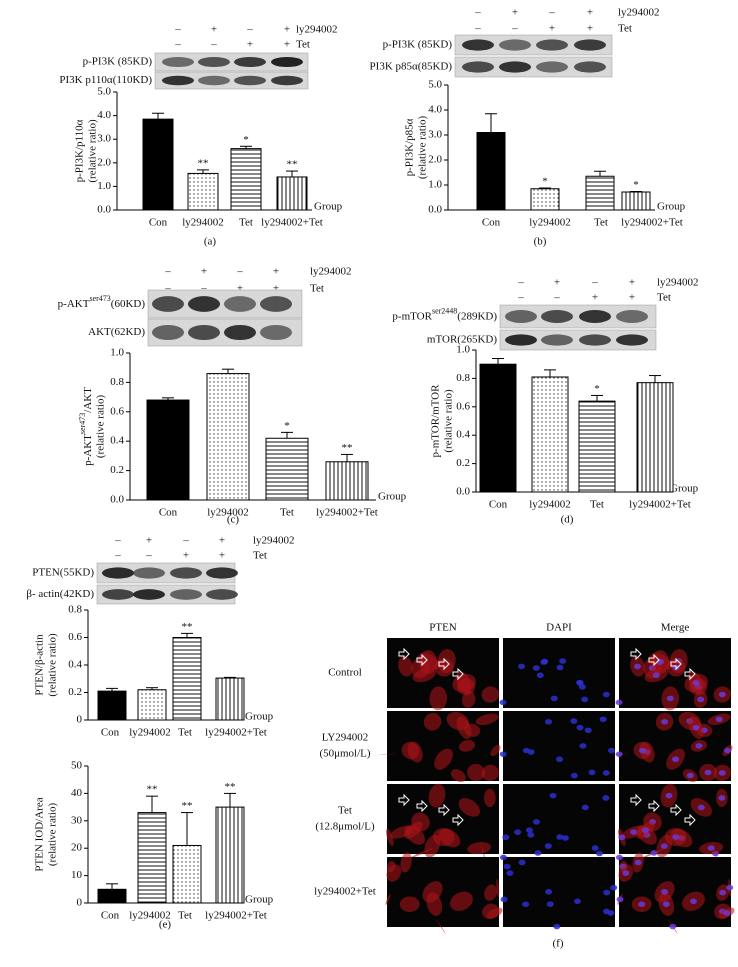 Image resolution: width=738 pixels, height=967 pixels. What do you see at coordinates (88, 450) in the screenshot?
I see `text-part: p-AKT` at bounding box center [88, 450].